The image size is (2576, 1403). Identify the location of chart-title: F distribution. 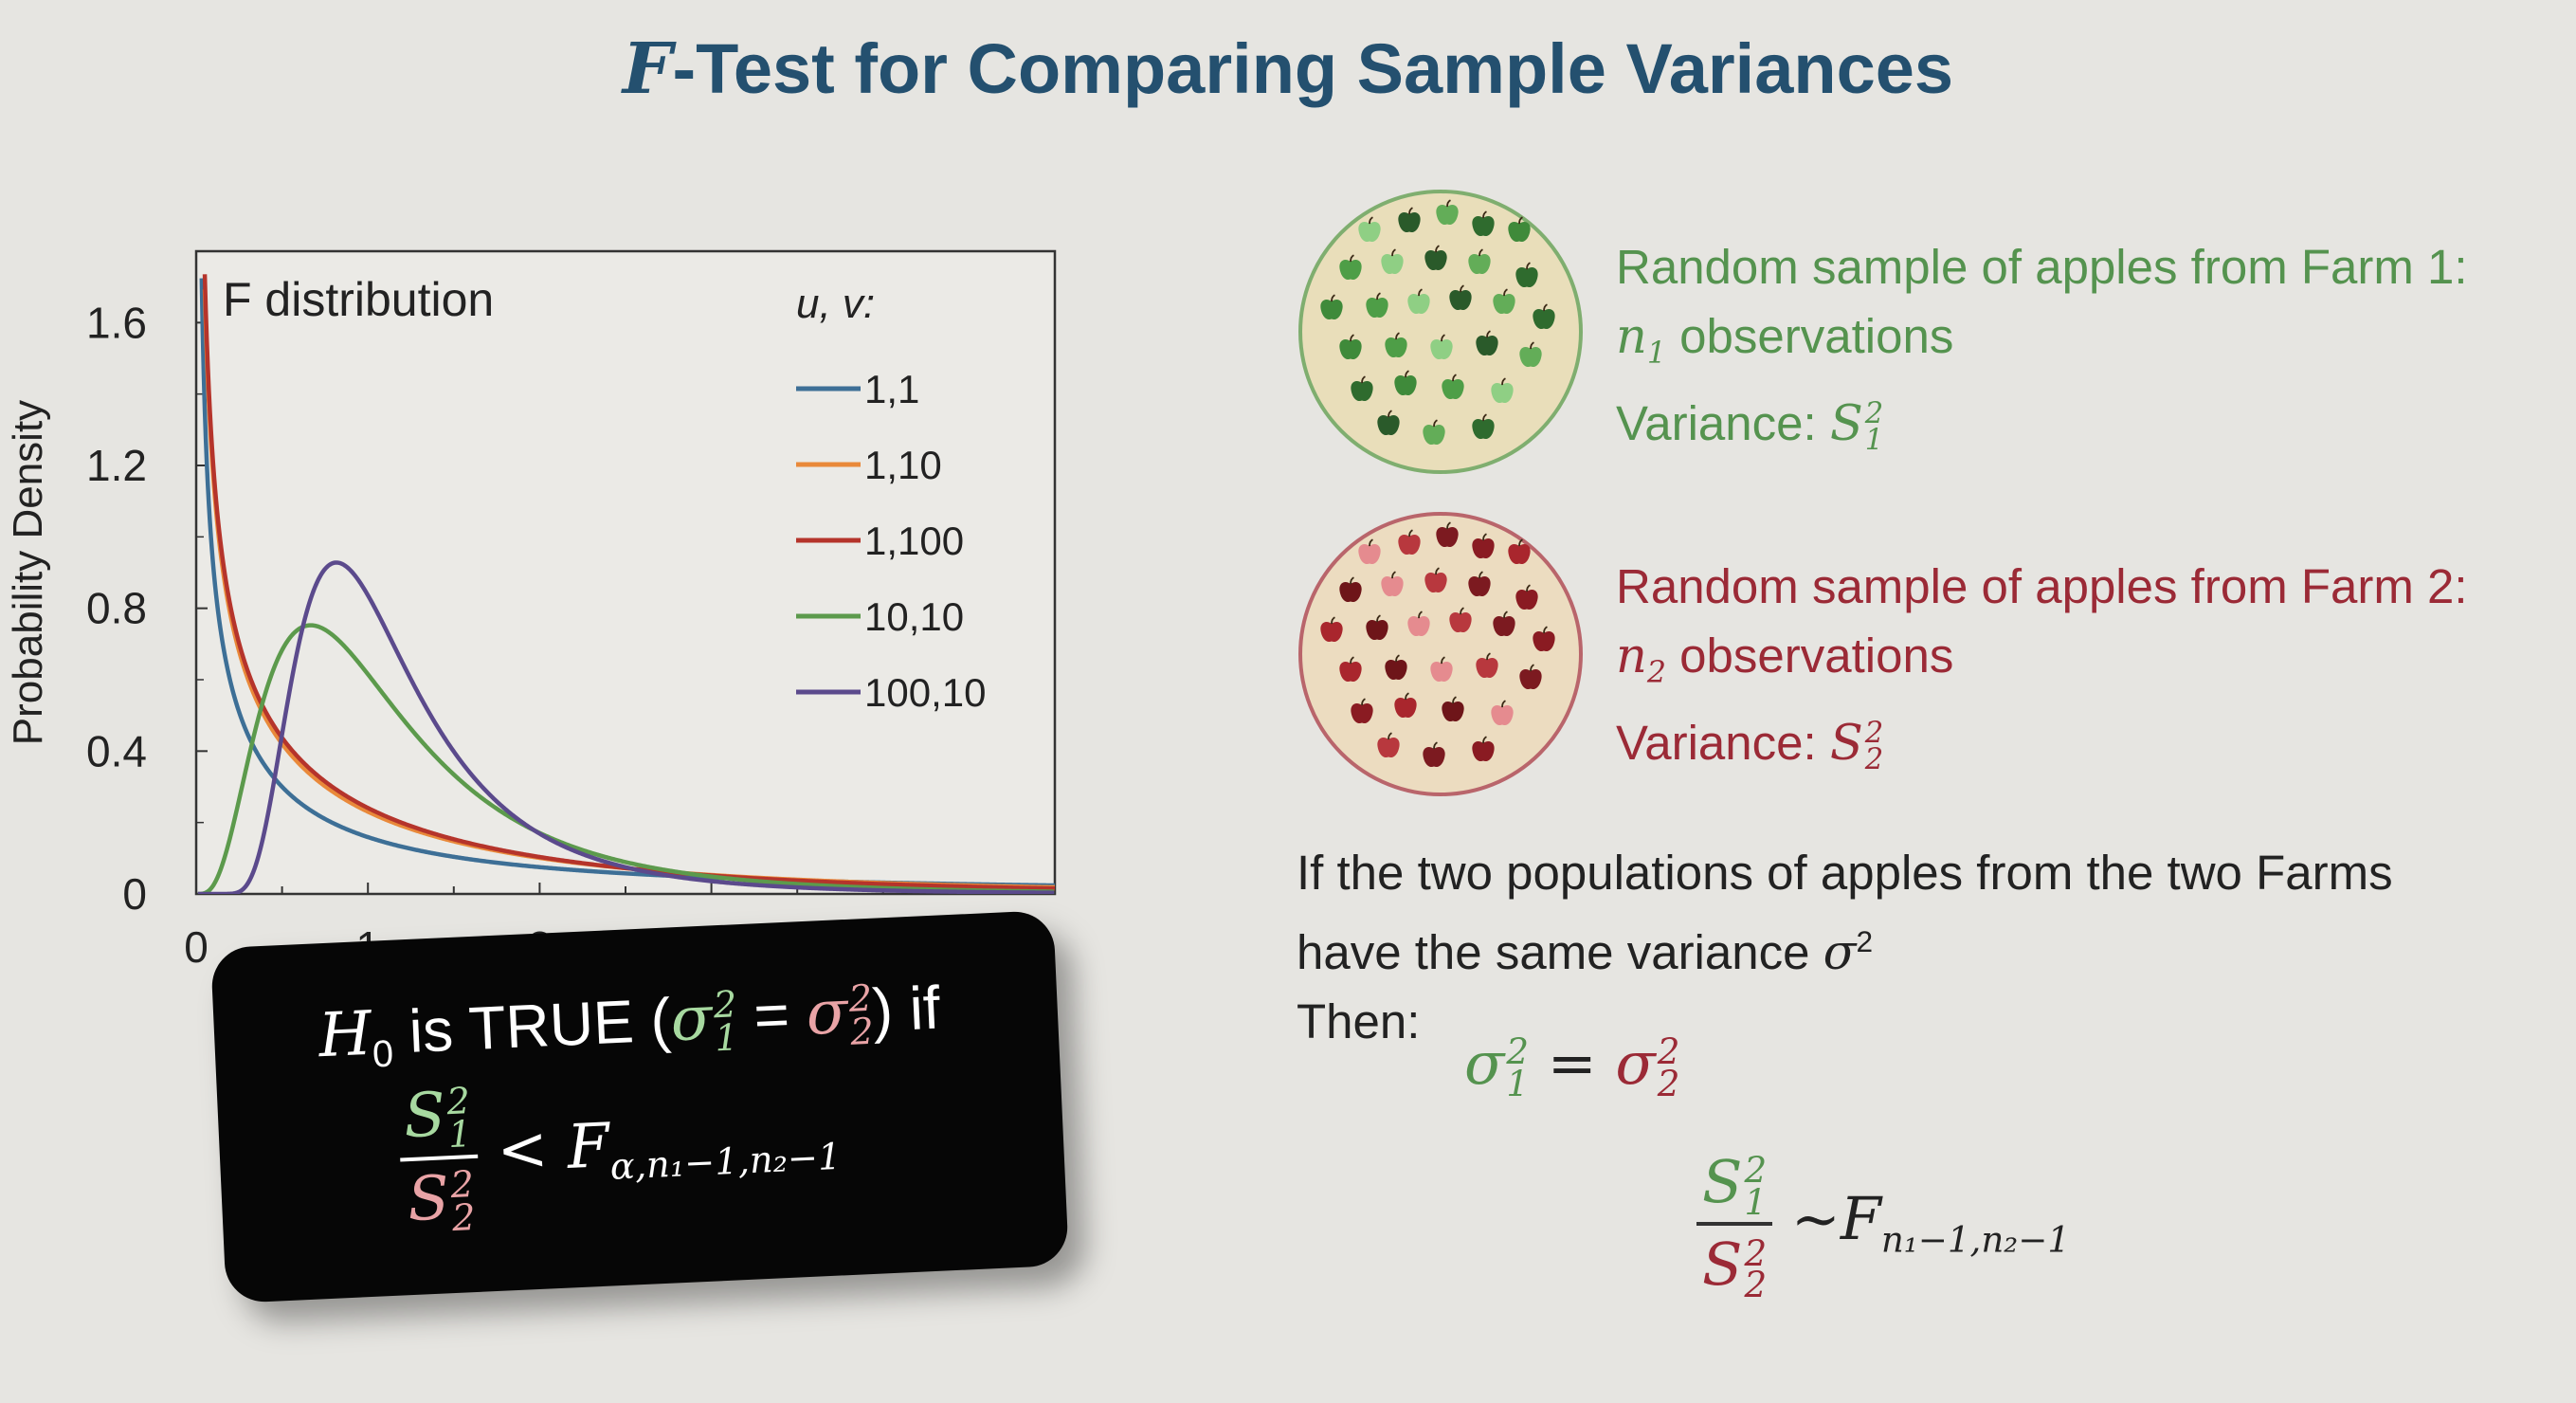
(358, 299).